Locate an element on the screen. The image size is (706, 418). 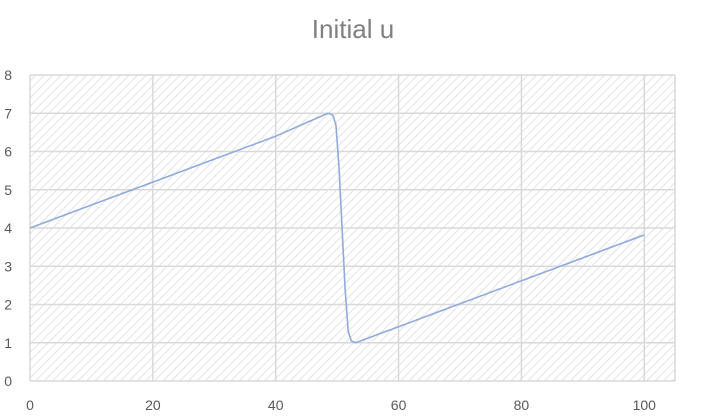
x-tick-label: 80 is located at coordinates (522, 405).